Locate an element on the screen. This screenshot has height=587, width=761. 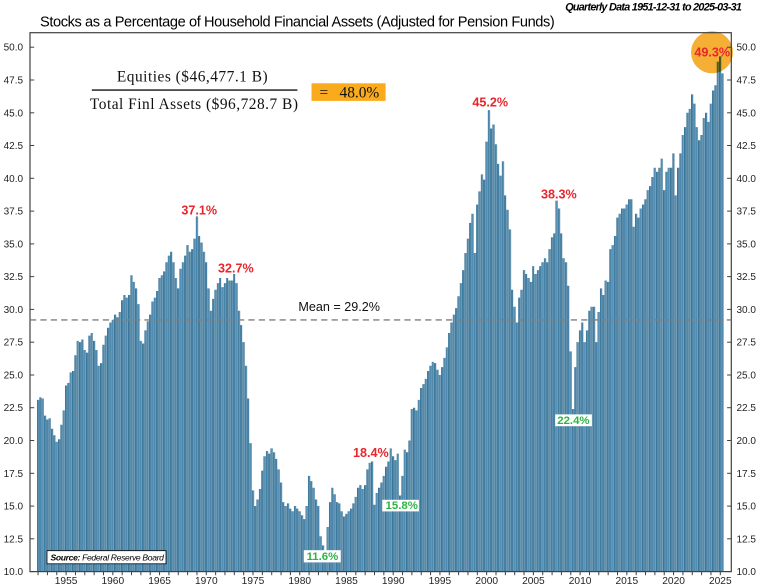
svg-text: 1985 is located at coordinates (346, 581).